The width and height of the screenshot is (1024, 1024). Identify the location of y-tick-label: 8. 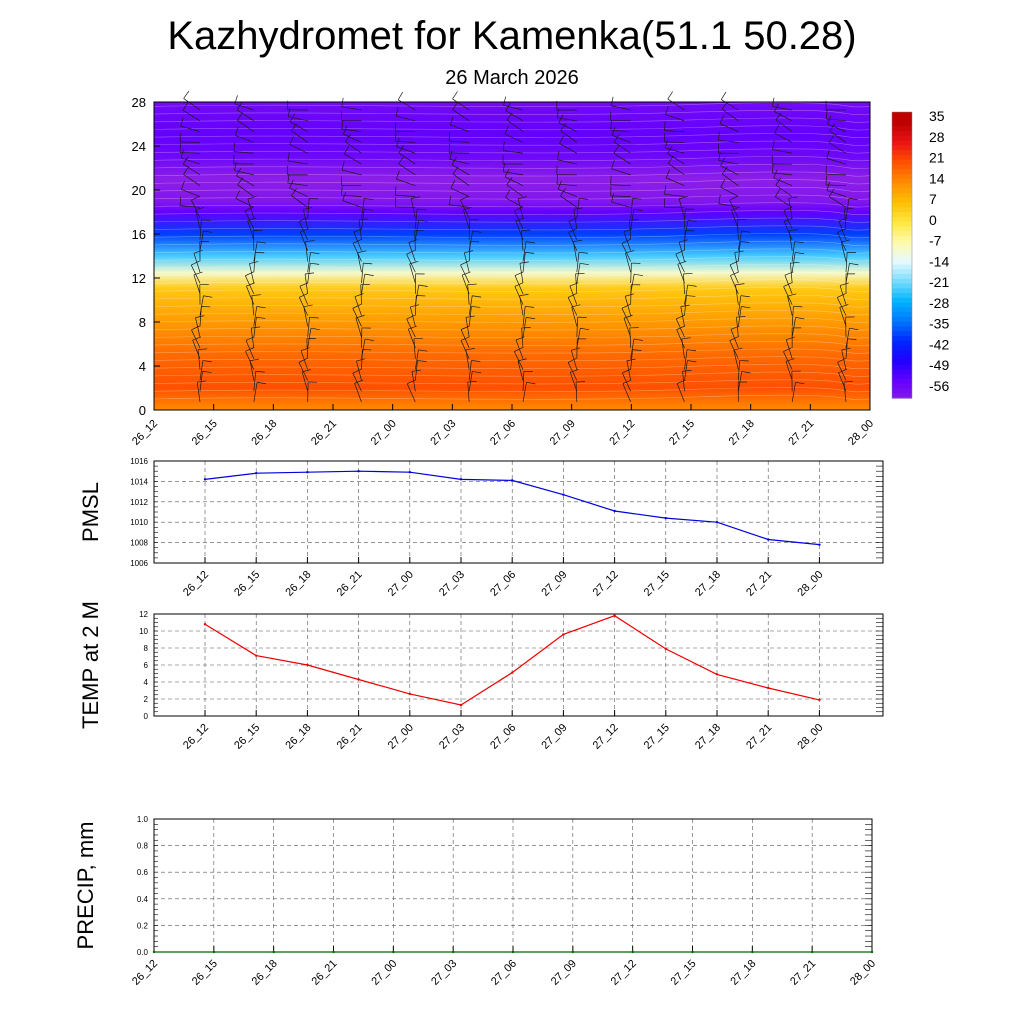
(146, 648).